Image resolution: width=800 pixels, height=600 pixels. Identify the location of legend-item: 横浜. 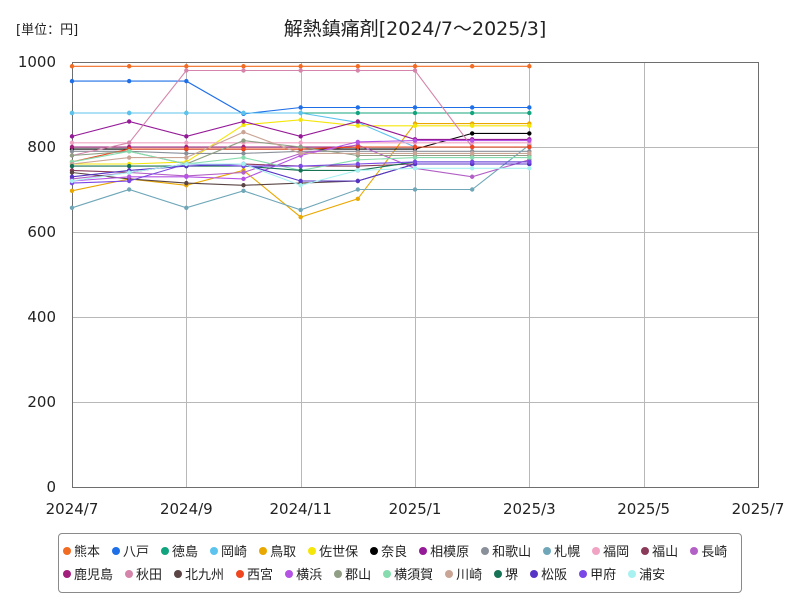
(303, 573).